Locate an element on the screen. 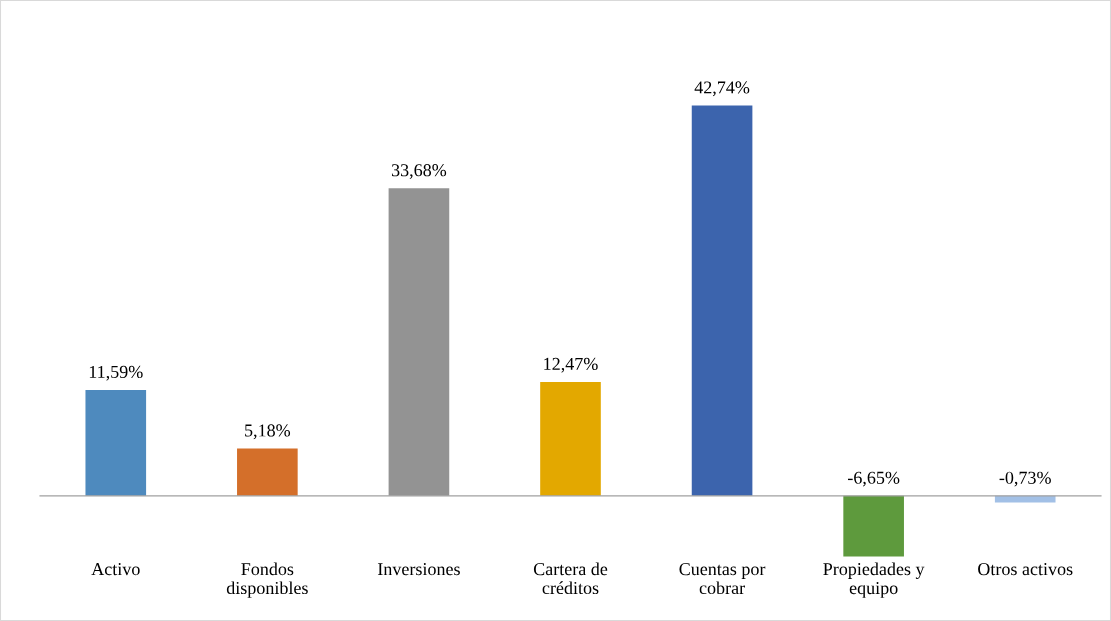 Image resolution: width=1111 pixels, height=621 pixels. data-label: 11,59% is located at coordinates (116, 373).